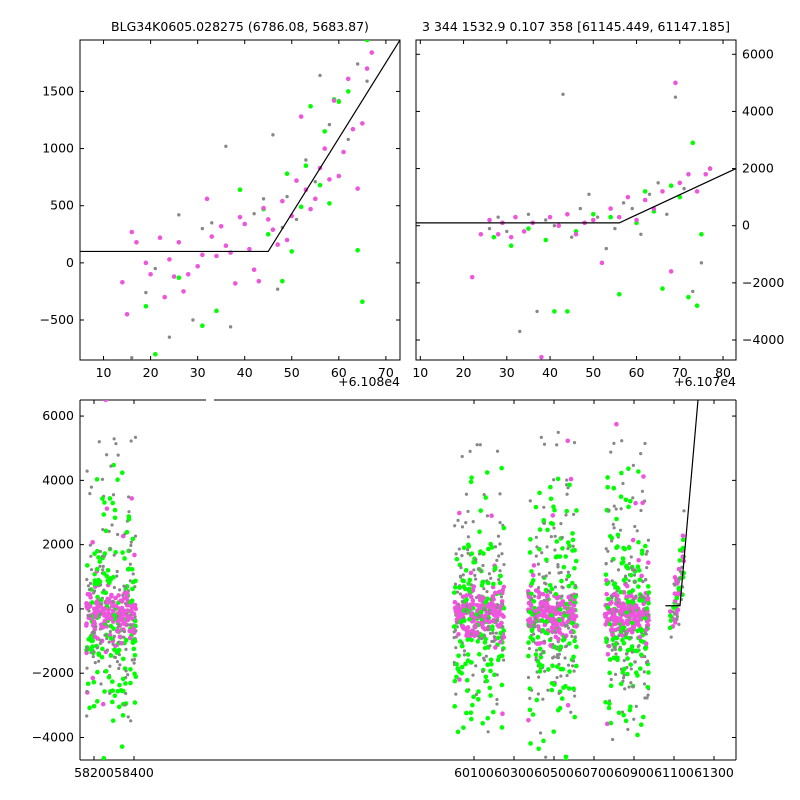  I want to click on y-tick-label: −4000, so click(53, 737).